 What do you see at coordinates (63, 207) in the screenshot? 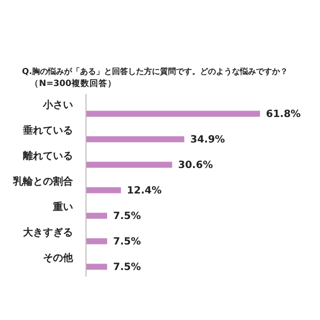
I see `category-label: 重い` at bounding box center [63, 207].